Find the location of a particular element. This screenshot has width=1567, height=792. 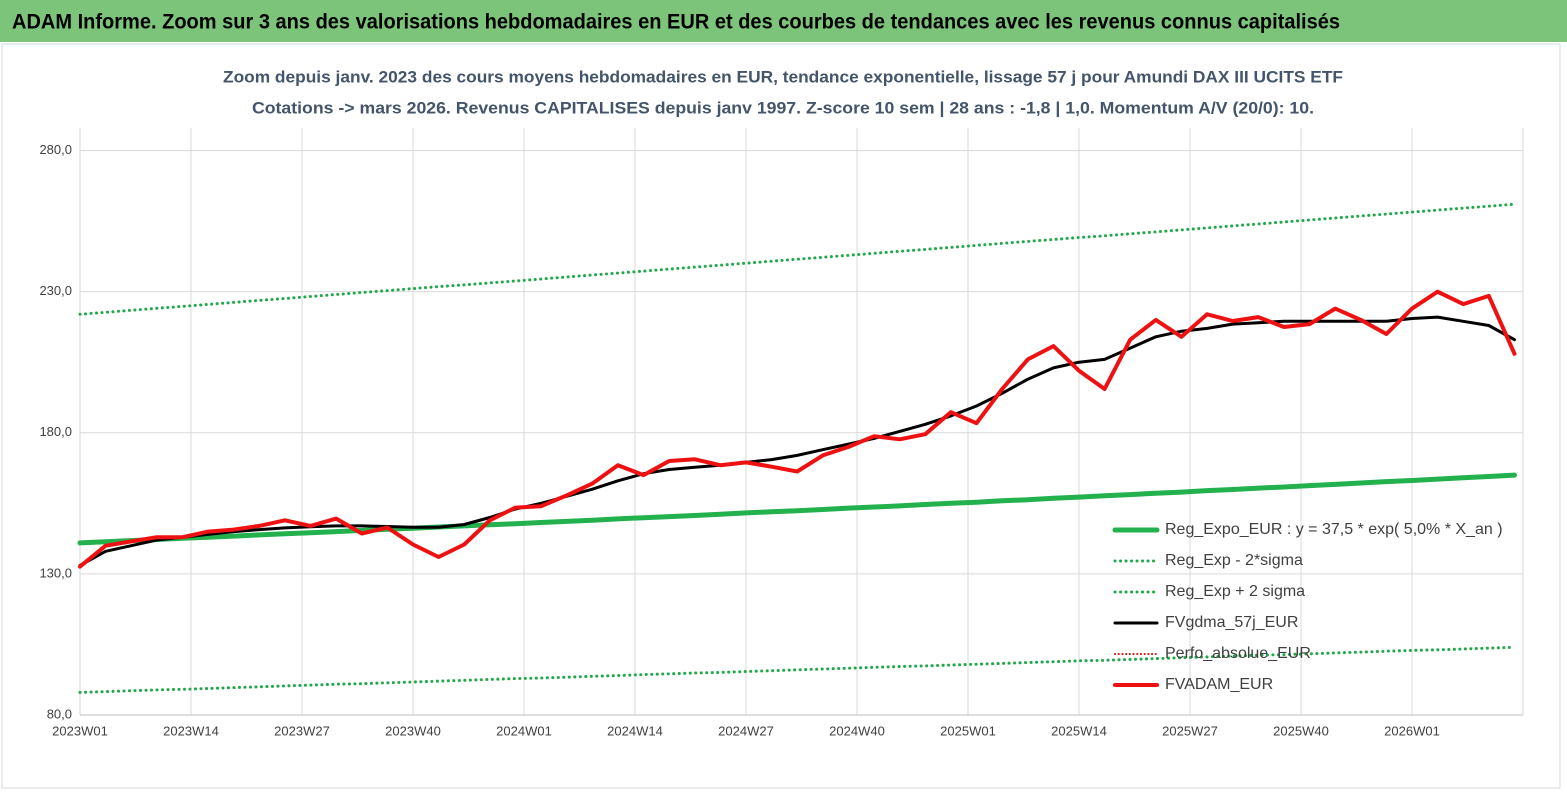

legend-label: Reg_Exp + 2 sigma is located at coordinates (1235, 591).